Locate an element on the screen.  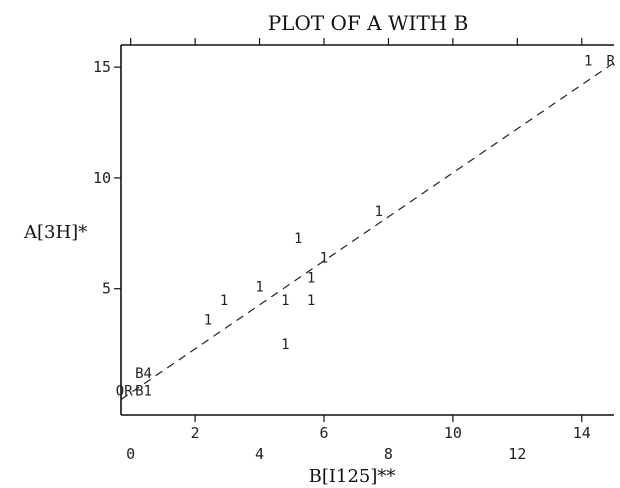
data-point: B1 is located at coordinates (143, 392).